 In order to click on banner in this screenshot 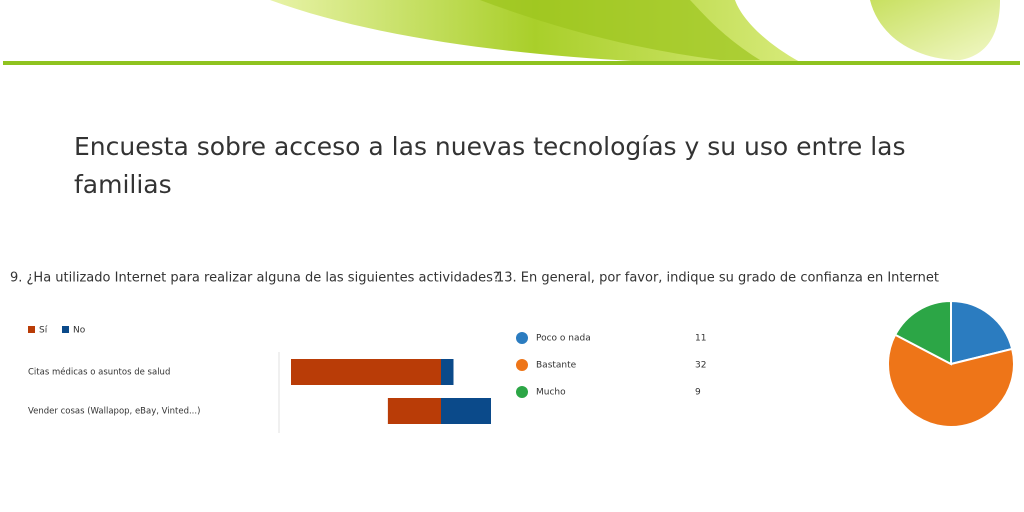, I will do `click(511, 32)`.